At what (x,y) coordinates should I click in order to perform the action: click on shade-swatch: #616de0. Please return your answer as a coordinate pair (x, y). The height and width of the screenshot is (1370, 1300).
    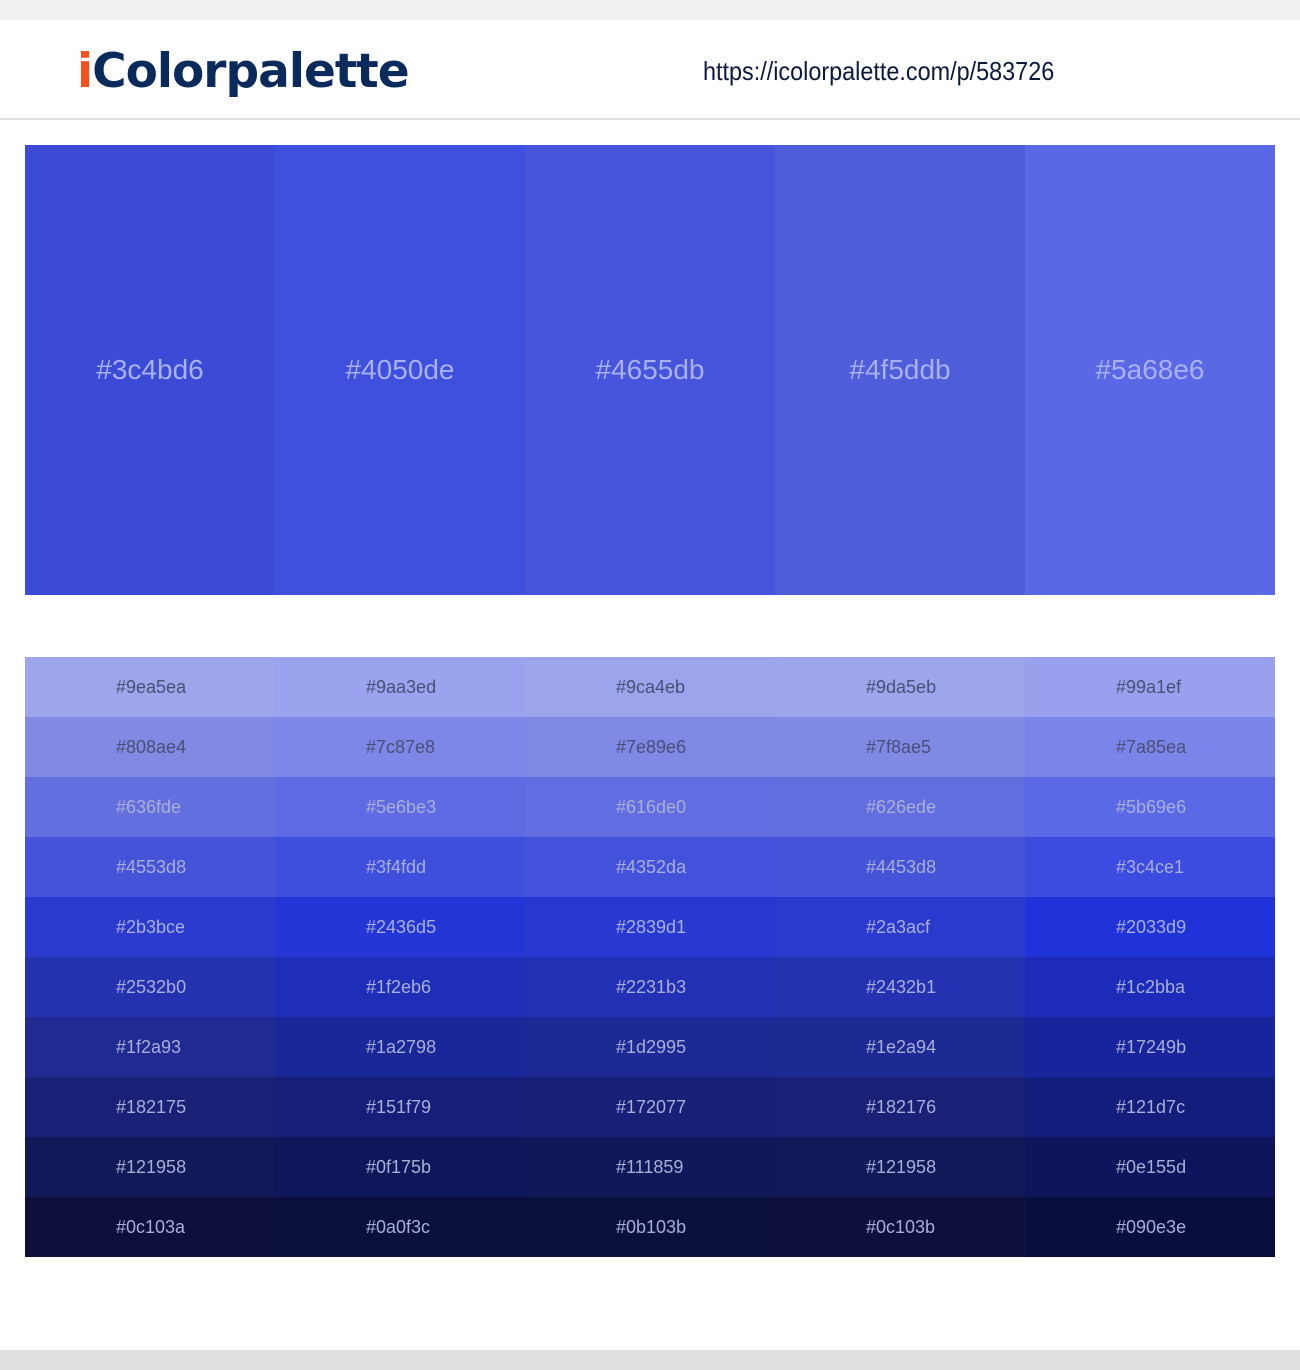
    Looking at the image, I should click on (650, 807).